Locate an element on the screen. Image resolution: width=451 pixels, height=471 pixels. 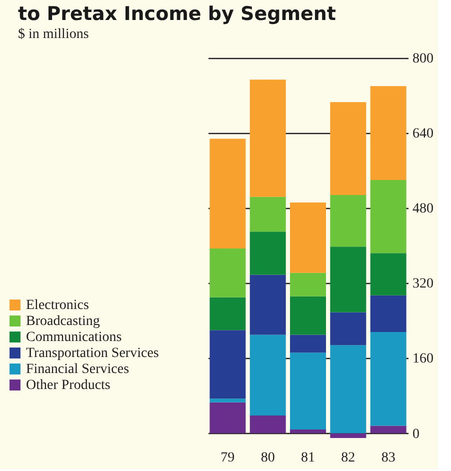
y-tick-label: 800 is located at coordinates (423, 59).